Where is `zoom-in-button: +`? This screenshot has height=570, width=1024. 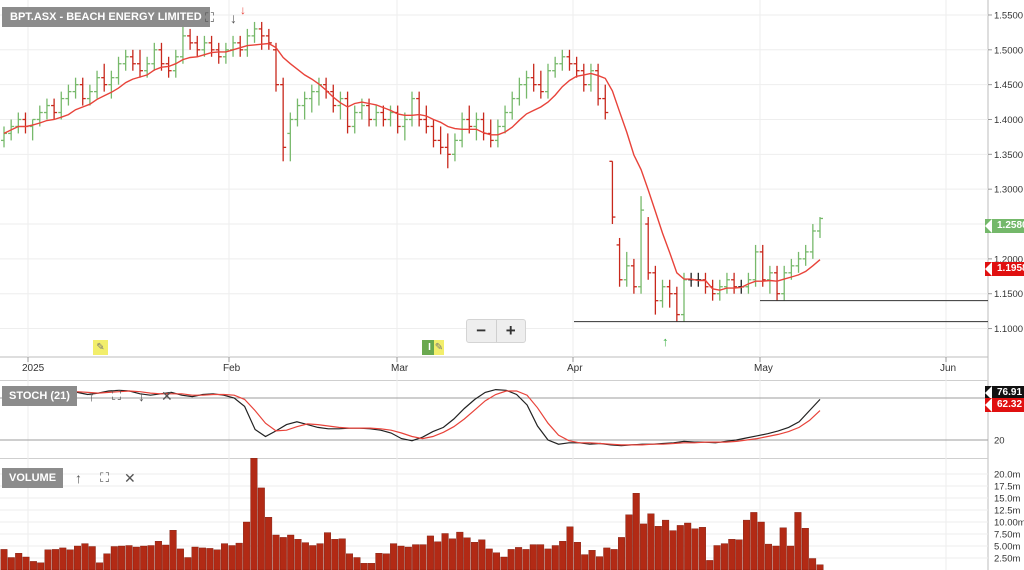 zoom-in-button: + is located at coordinates (510, 330).